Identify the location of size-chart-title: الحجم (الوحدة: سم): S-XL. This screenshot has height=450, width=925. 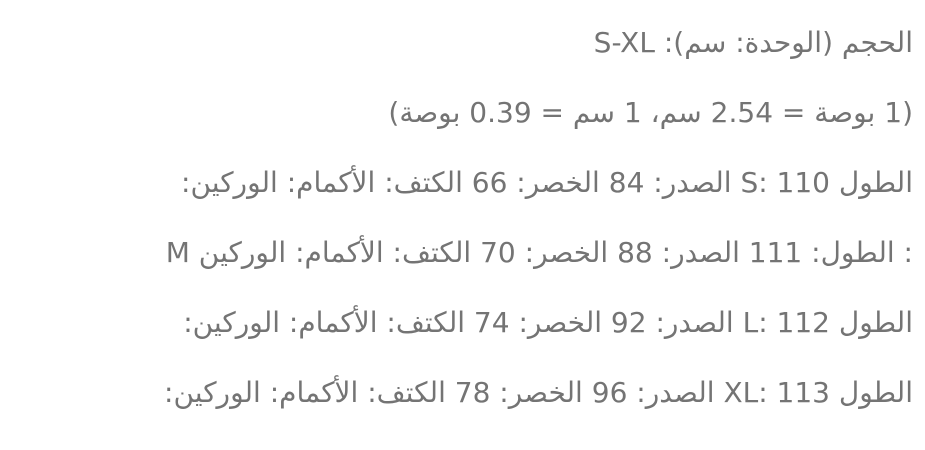
(753, 42).